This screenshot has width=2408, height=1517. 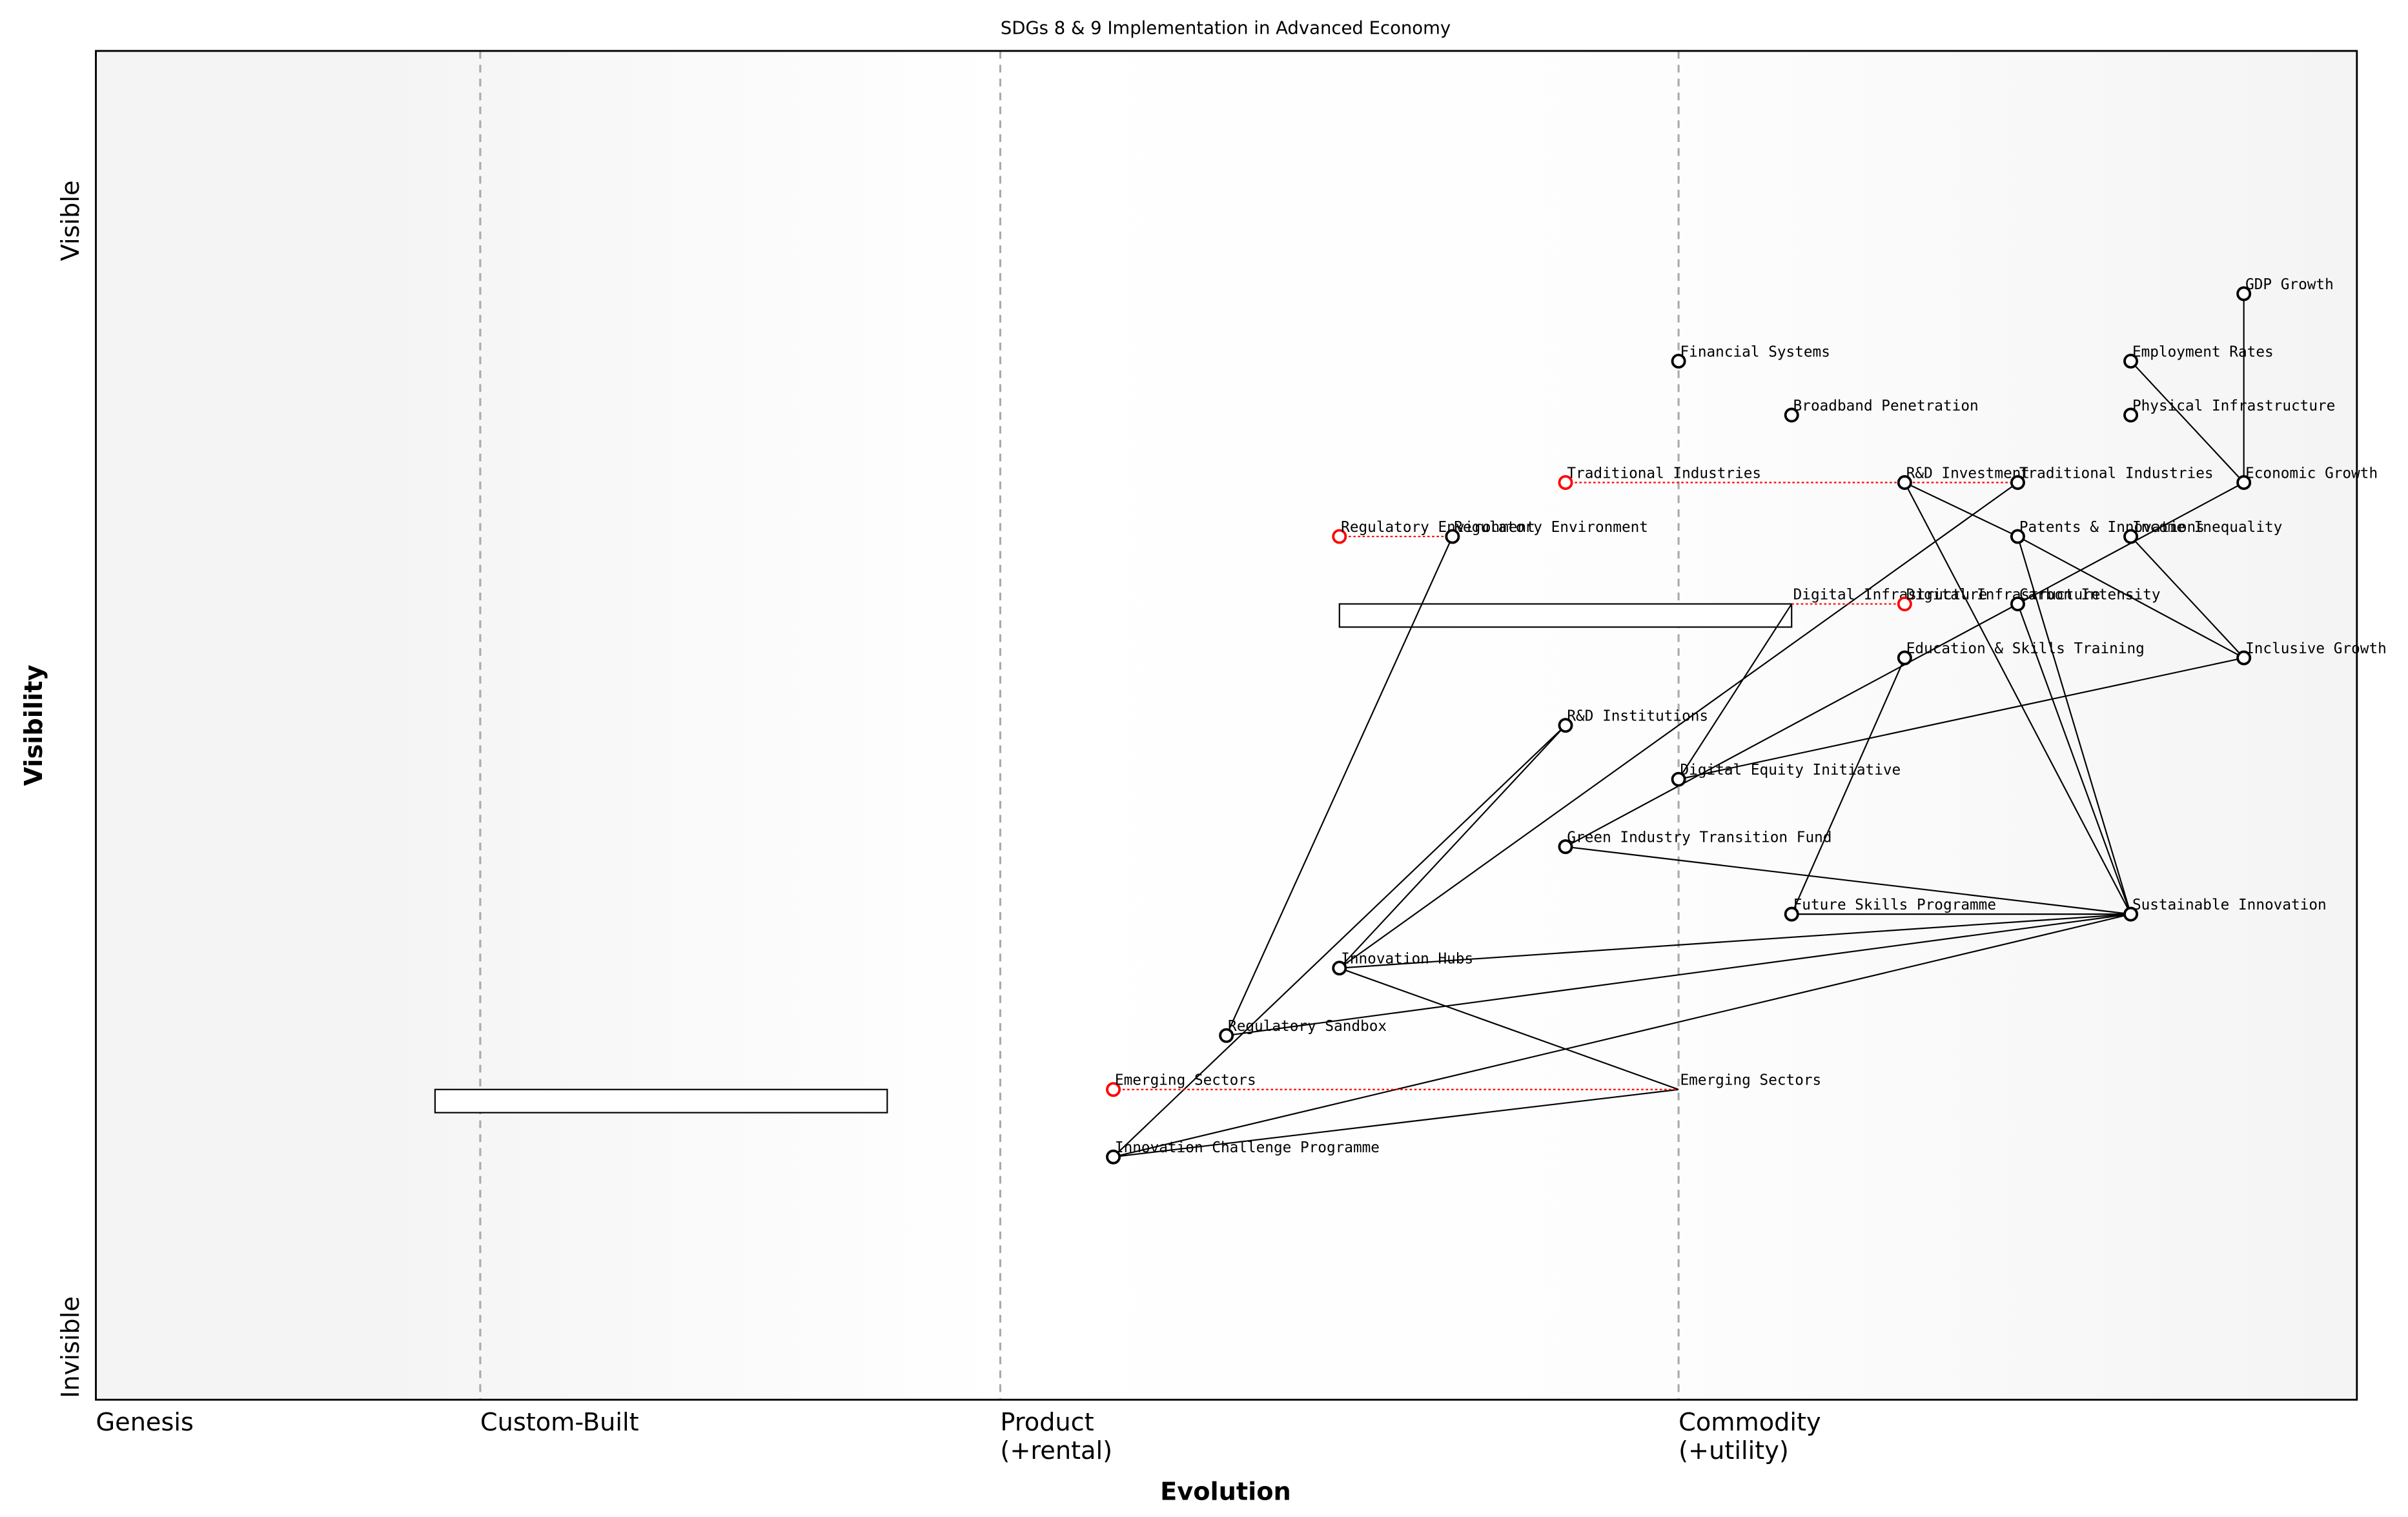 I want to click on component-label: Future Skills Programme, so click(x=1894, y=905).